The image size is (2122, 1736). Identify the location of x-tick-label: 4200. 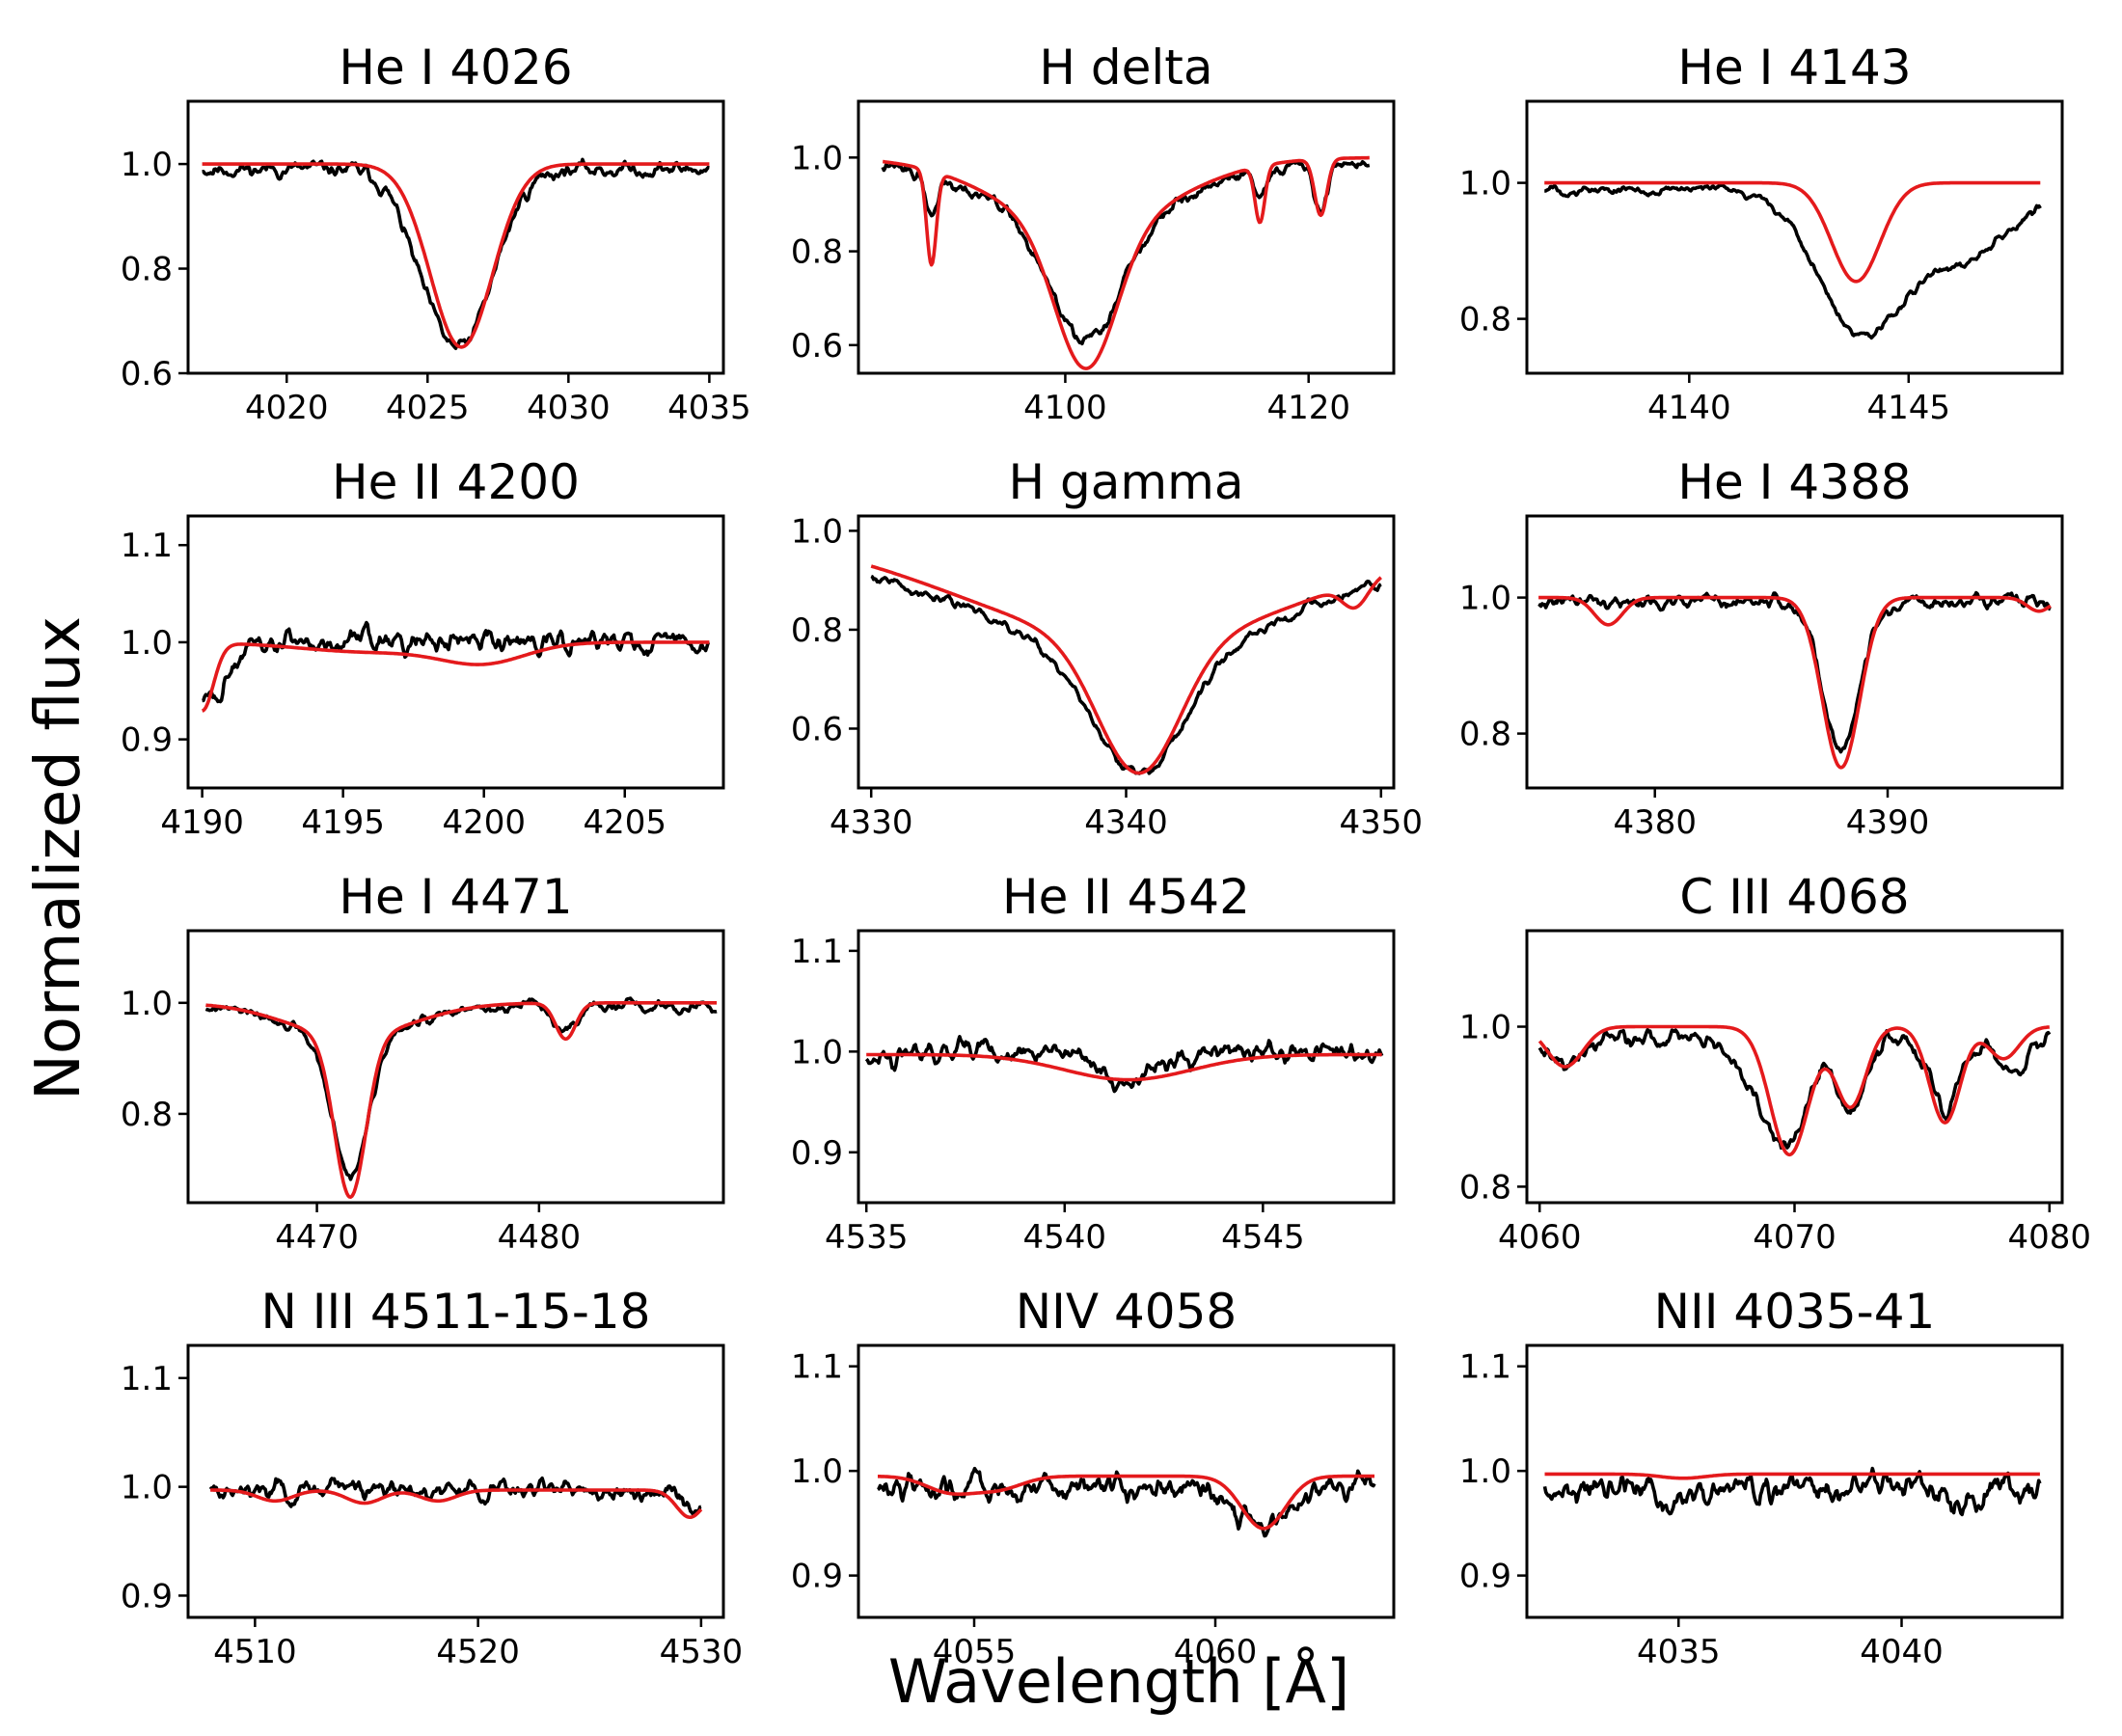
(484, 822).